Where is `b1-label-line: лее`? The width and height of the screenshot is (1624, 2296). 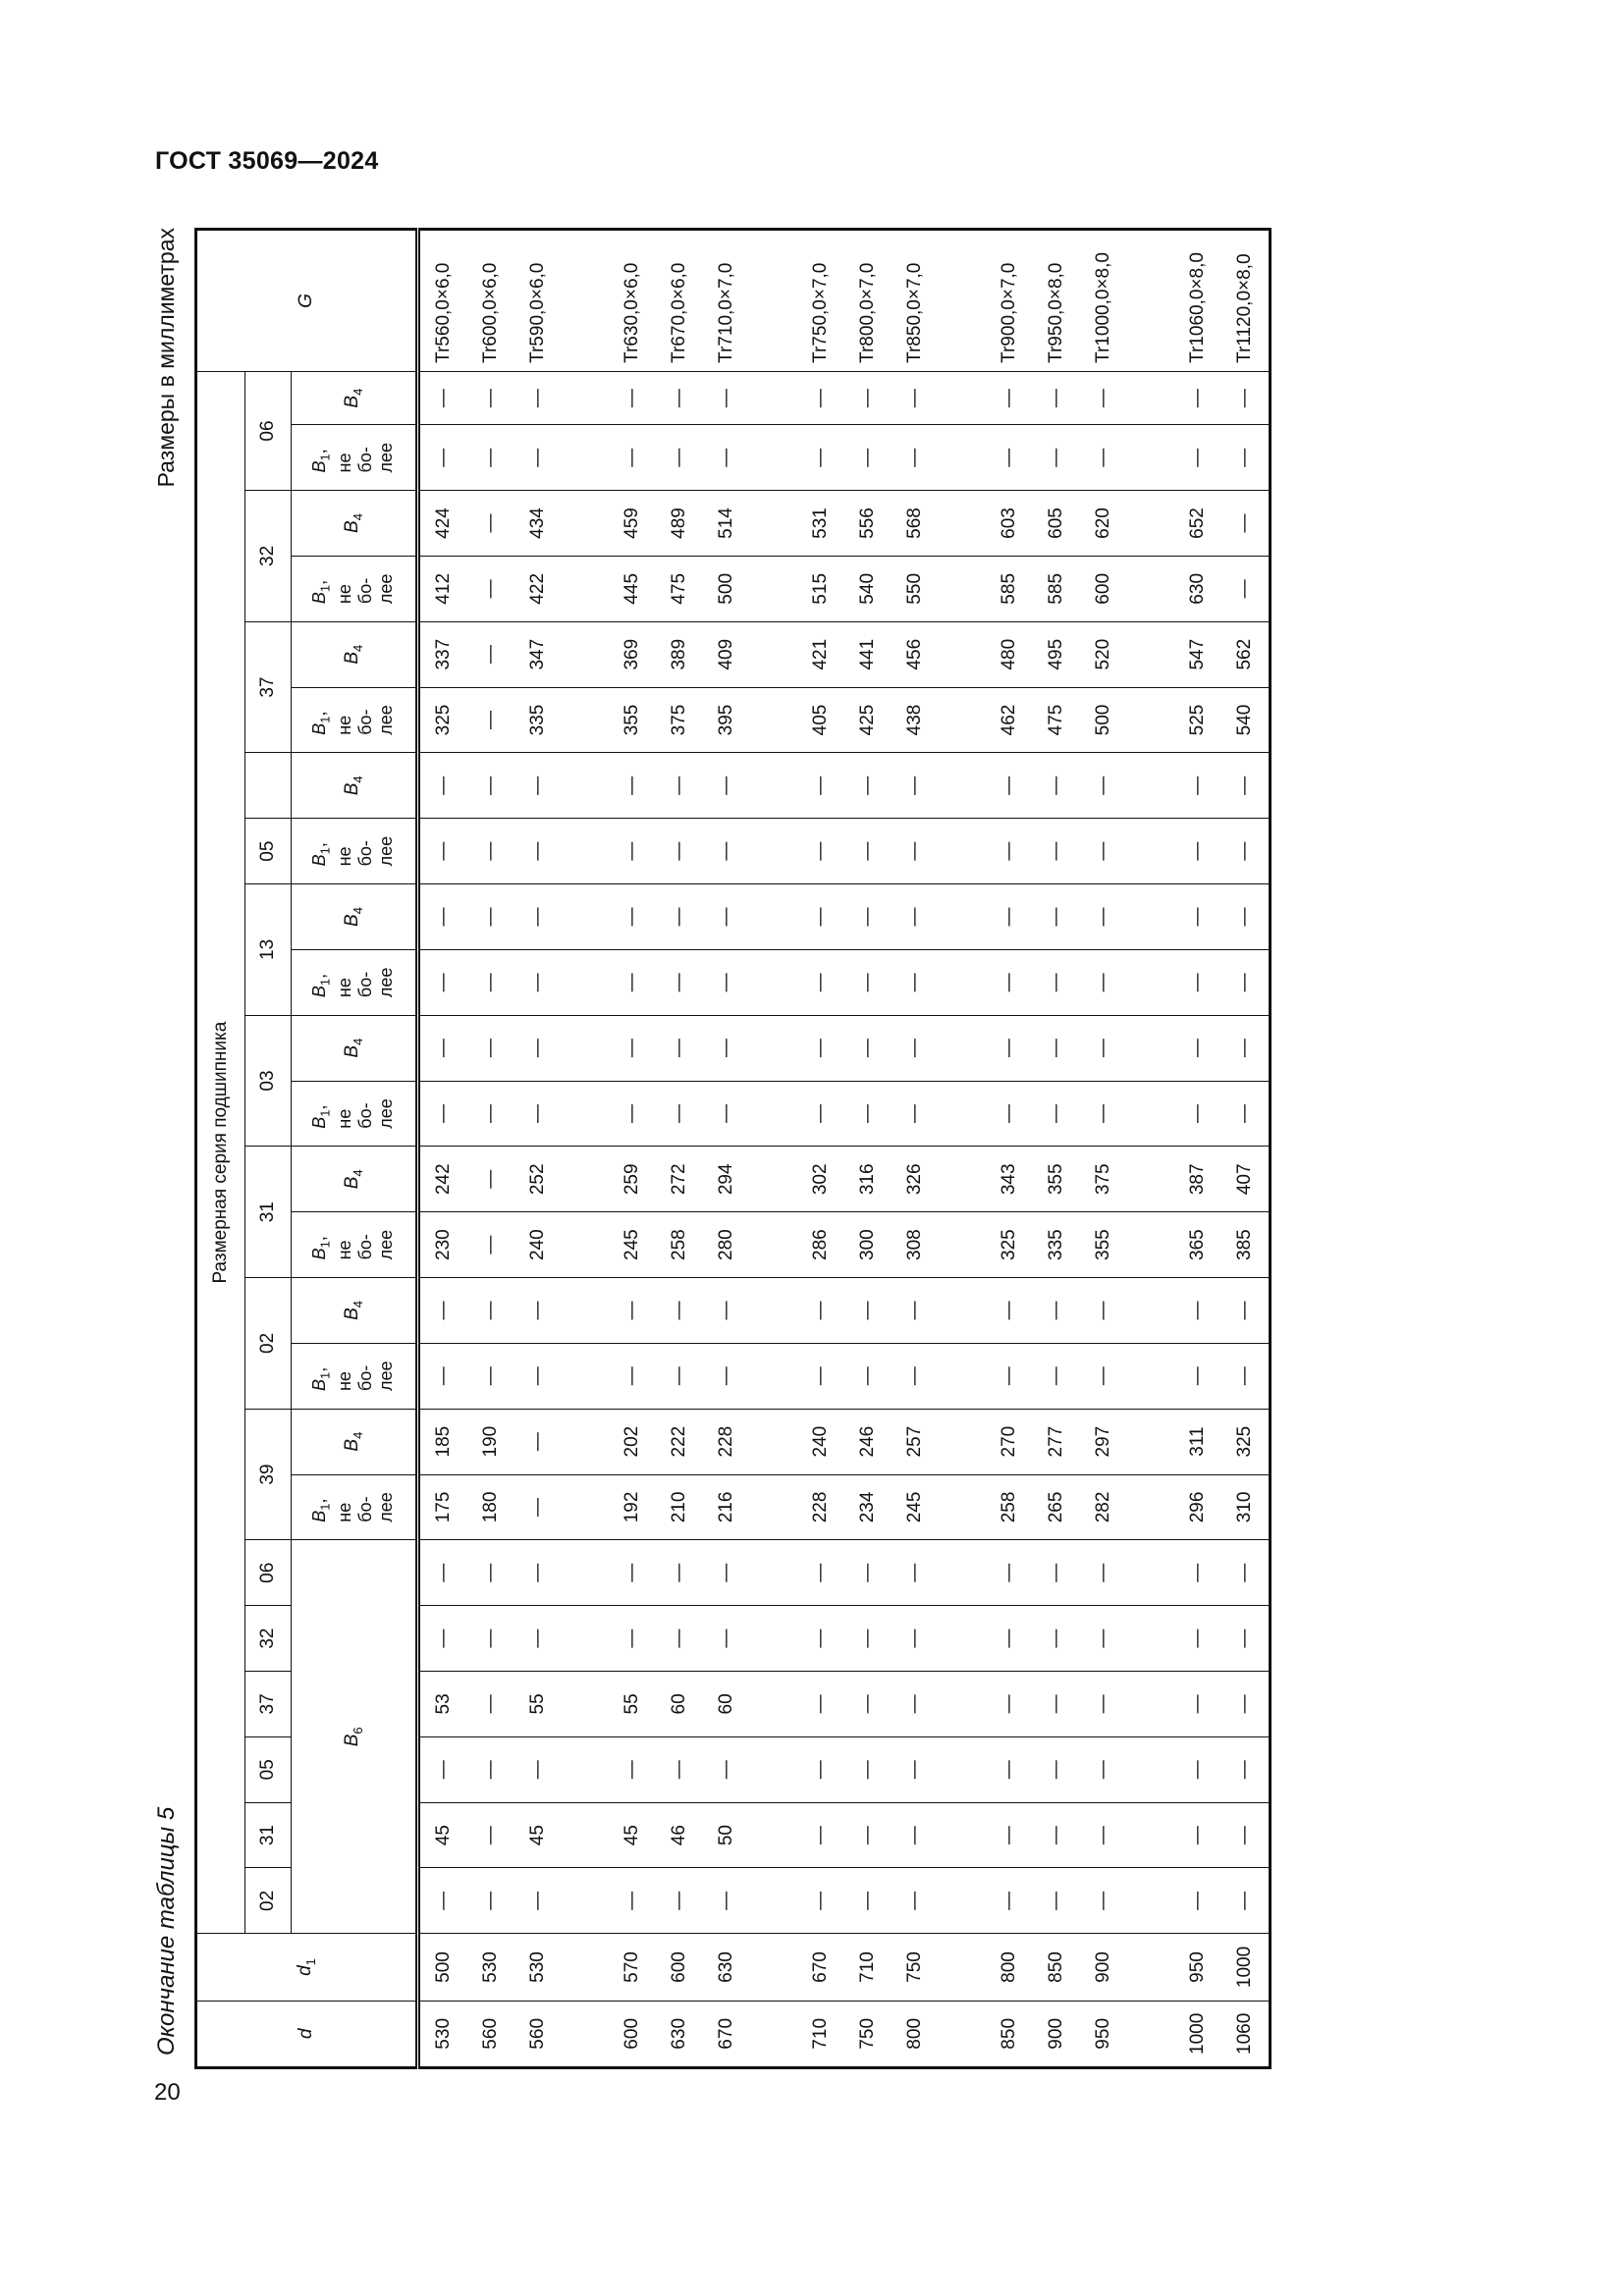 b1-label-line: лее is located at coordinates (386, 589).